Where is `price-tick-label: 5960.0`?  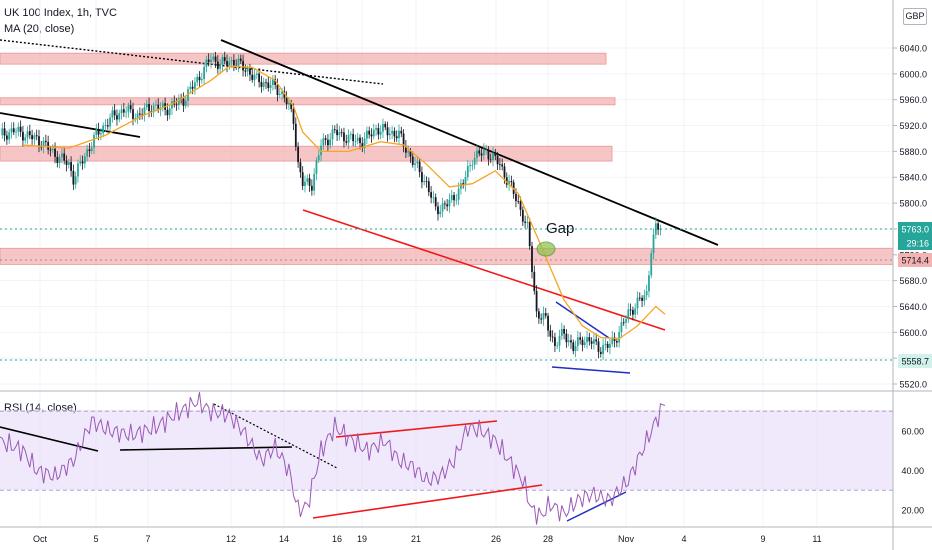
price-tick-label: 5960.0 is located at coordinates (913, 100).